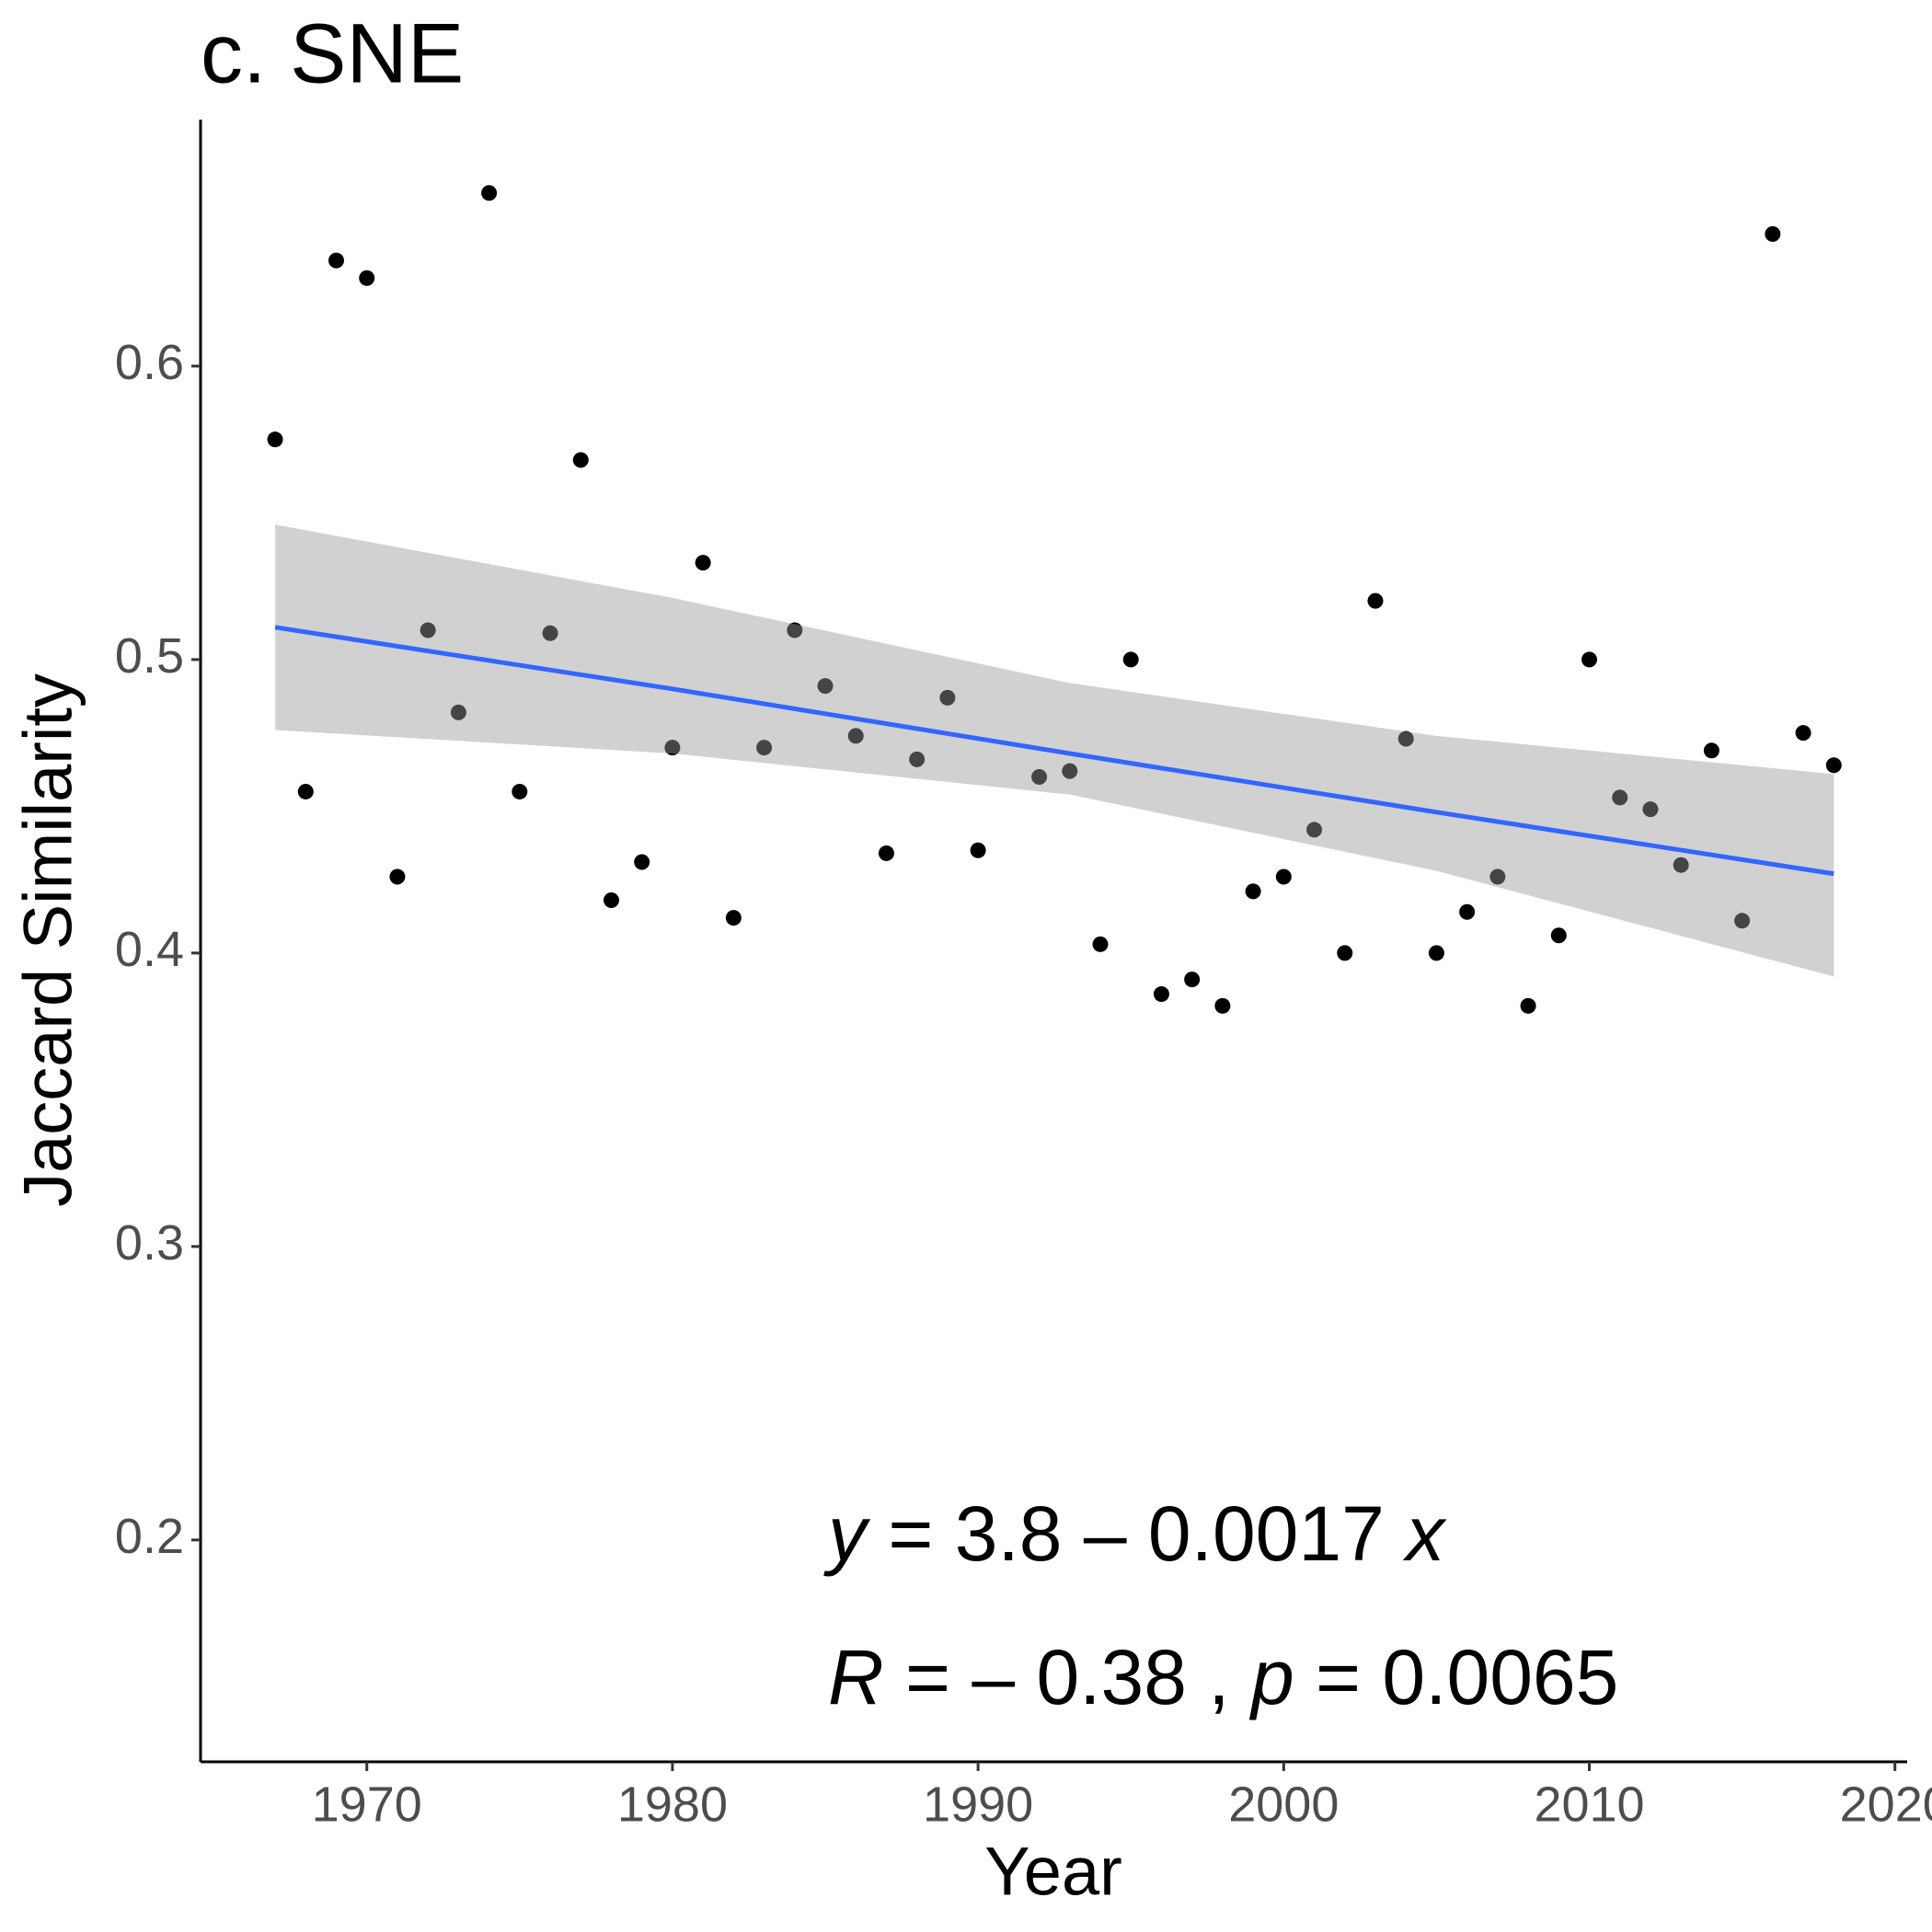 The height and width of the screenshot is (1932, 1932). What do you see at coordinates (1053, 1872) in the screenshot?
I see `x-axis-title: Year` at bounding box center [1053, 1872].